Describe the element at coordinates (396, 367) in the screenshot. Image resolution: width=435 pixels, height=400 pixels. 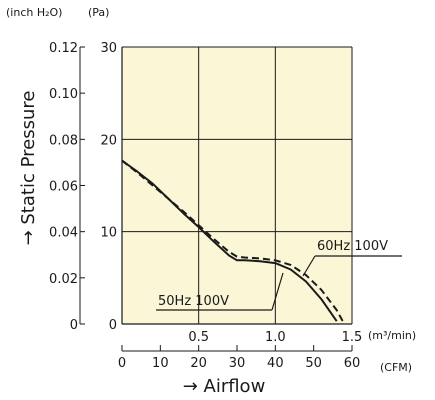
I see `unit-label-cfm: (CFM)` at that location.